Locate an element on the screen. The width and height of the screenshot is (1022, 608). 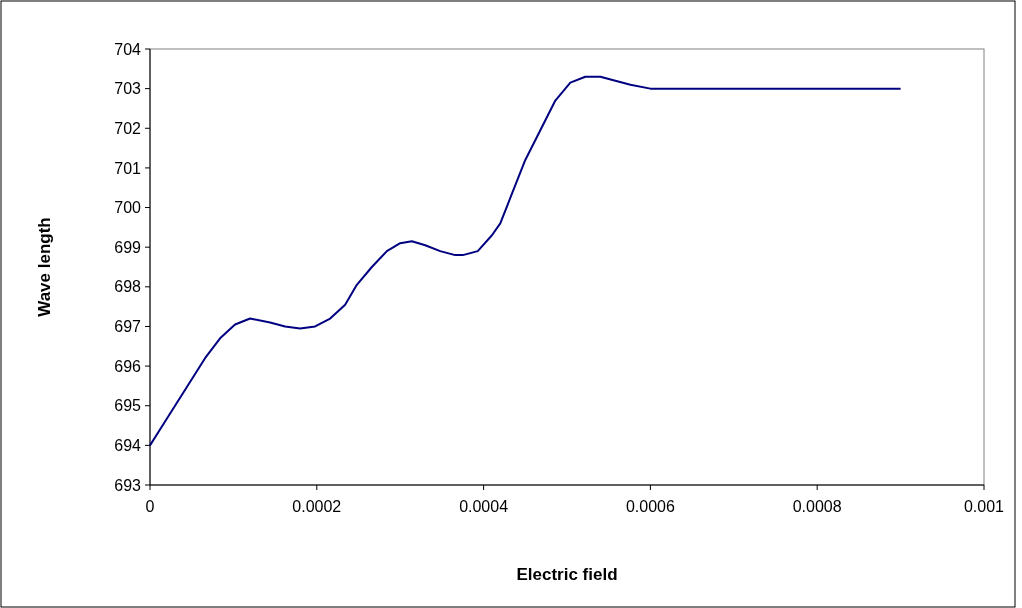
x-tick-label: 0.0006 is located at coordinates (650, 506).